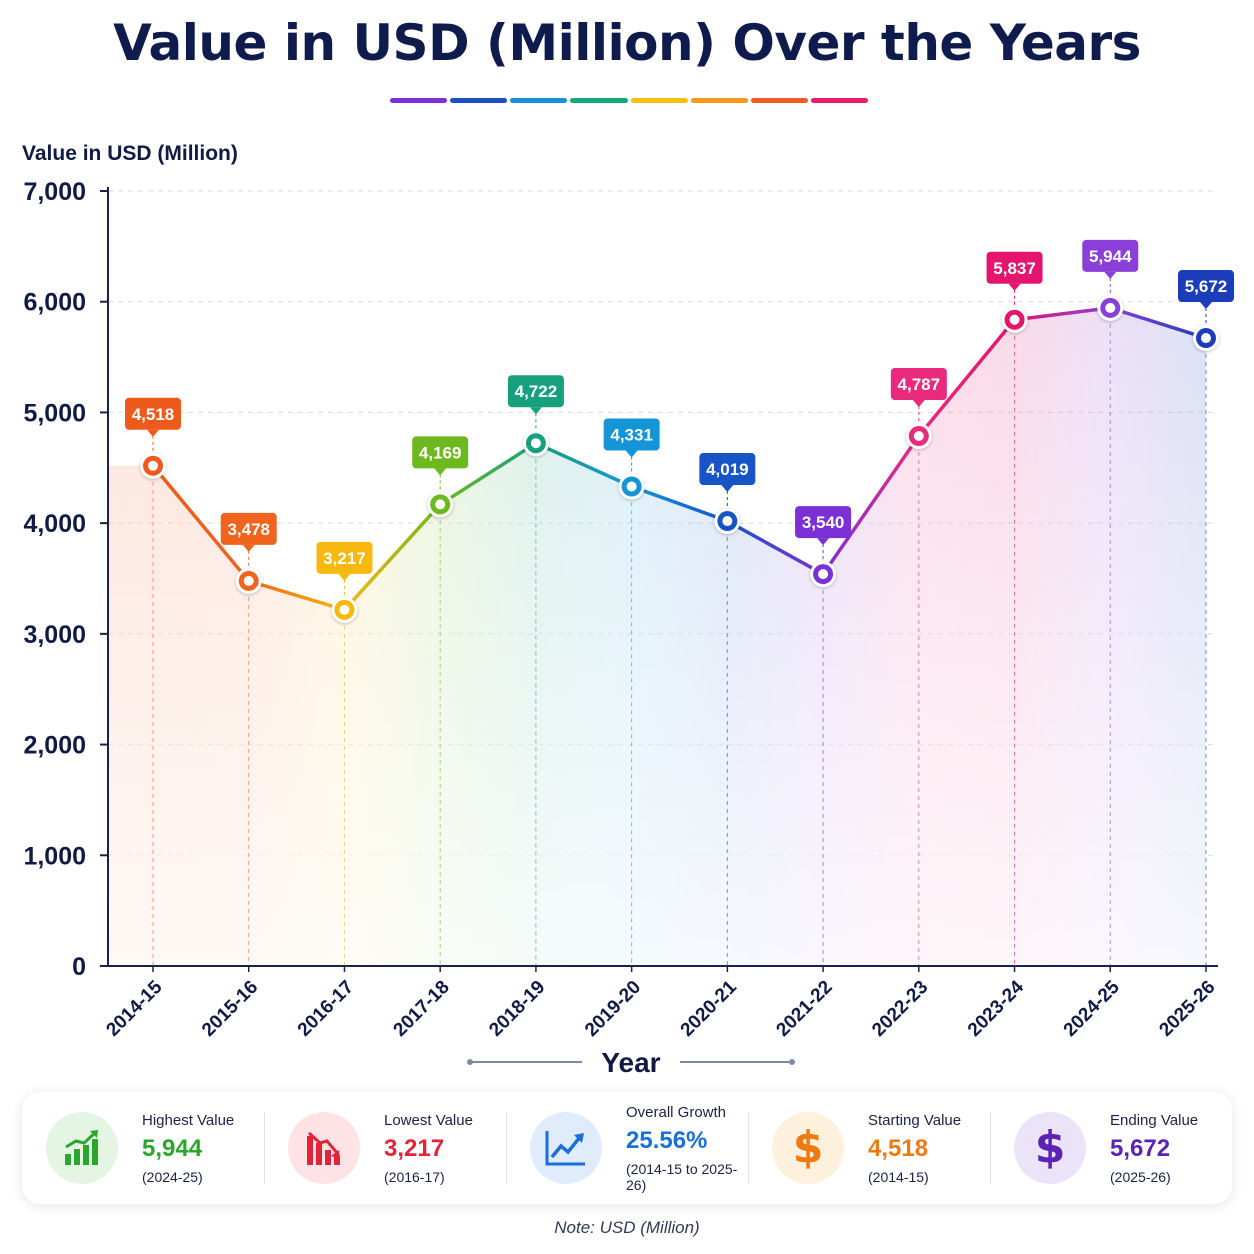  Describe the element at coordinates (613, 1009) in the screenshot. I see `x-tick-label: 2019-20` at that location.